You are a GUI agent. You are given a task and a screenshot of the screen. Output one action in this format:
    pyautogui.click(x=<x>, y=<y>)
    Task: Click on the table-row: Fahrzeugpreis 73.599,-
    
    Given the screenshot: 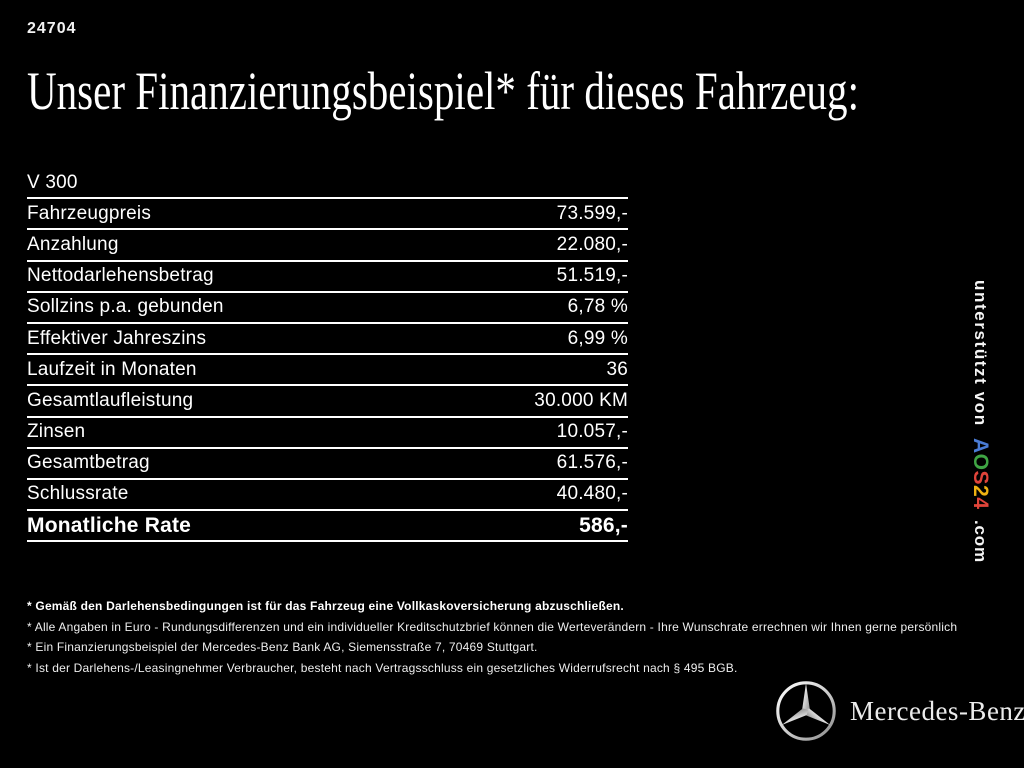 What is the action you would take?
    pyautogui.click(x=327, y=215)
    